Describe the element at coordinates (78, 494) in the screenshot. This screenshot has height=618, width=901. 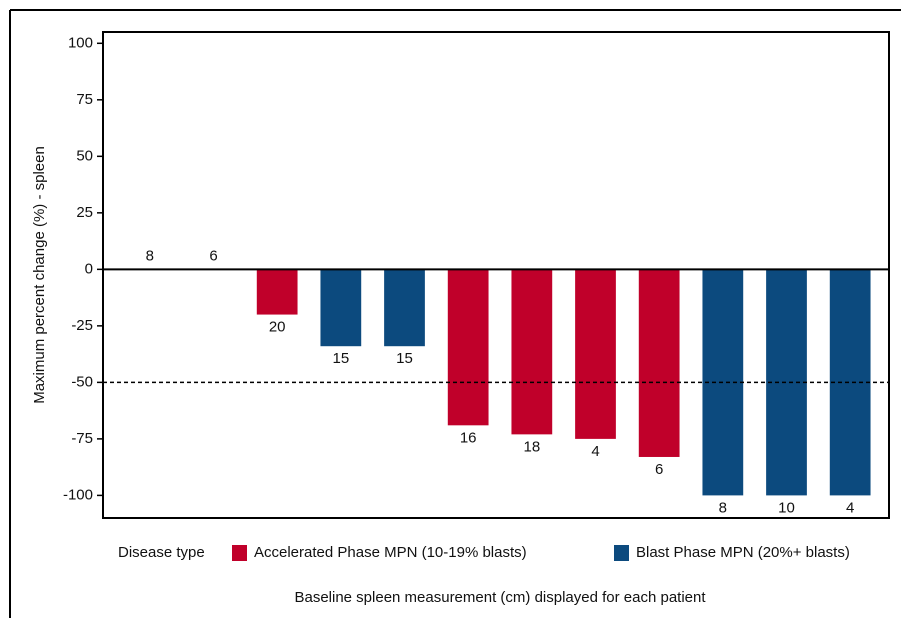
I see `y-tick-label: -100` at that location.